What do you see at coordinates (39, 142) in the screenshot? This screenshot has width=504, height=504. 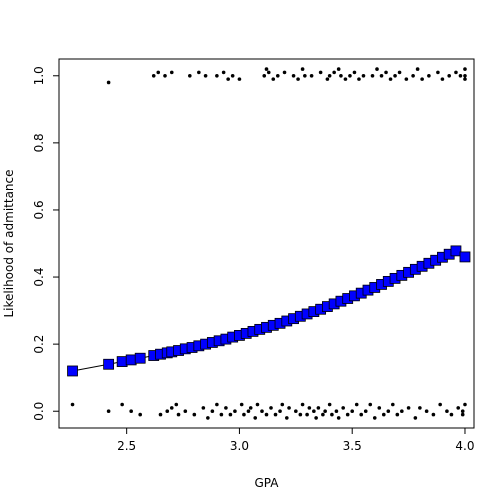 I see `y-tick-label: 0.8` at bounding box center [39, 142].